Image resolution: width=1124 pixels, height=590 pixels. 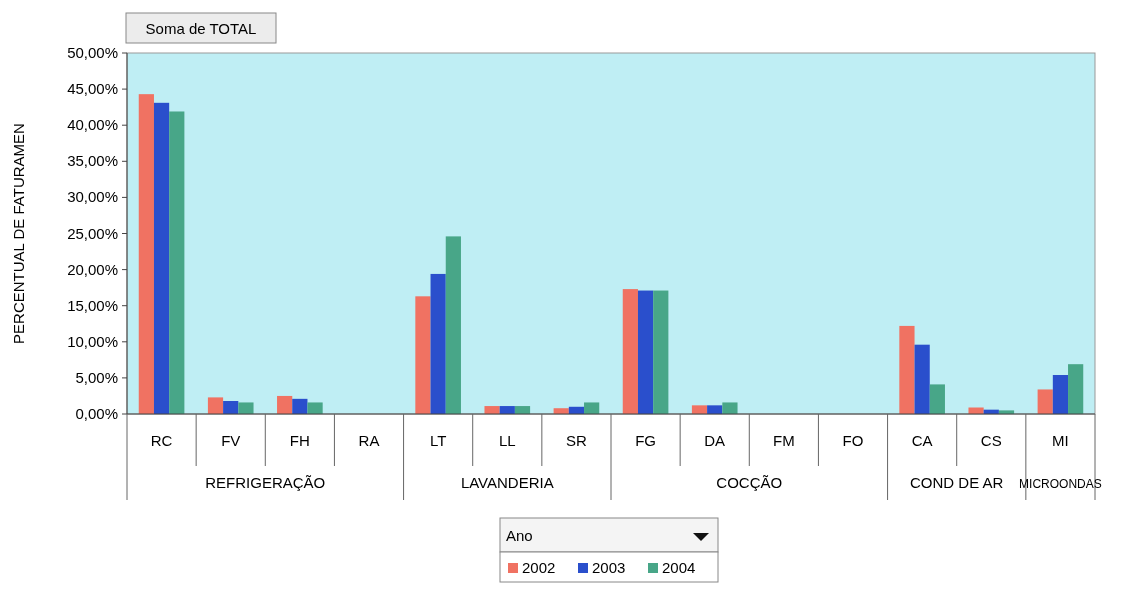 What do you see at coordinates (161, 440) in the screenshot?
I see `x-tick-label: RC` at bounding box center [161, 440].